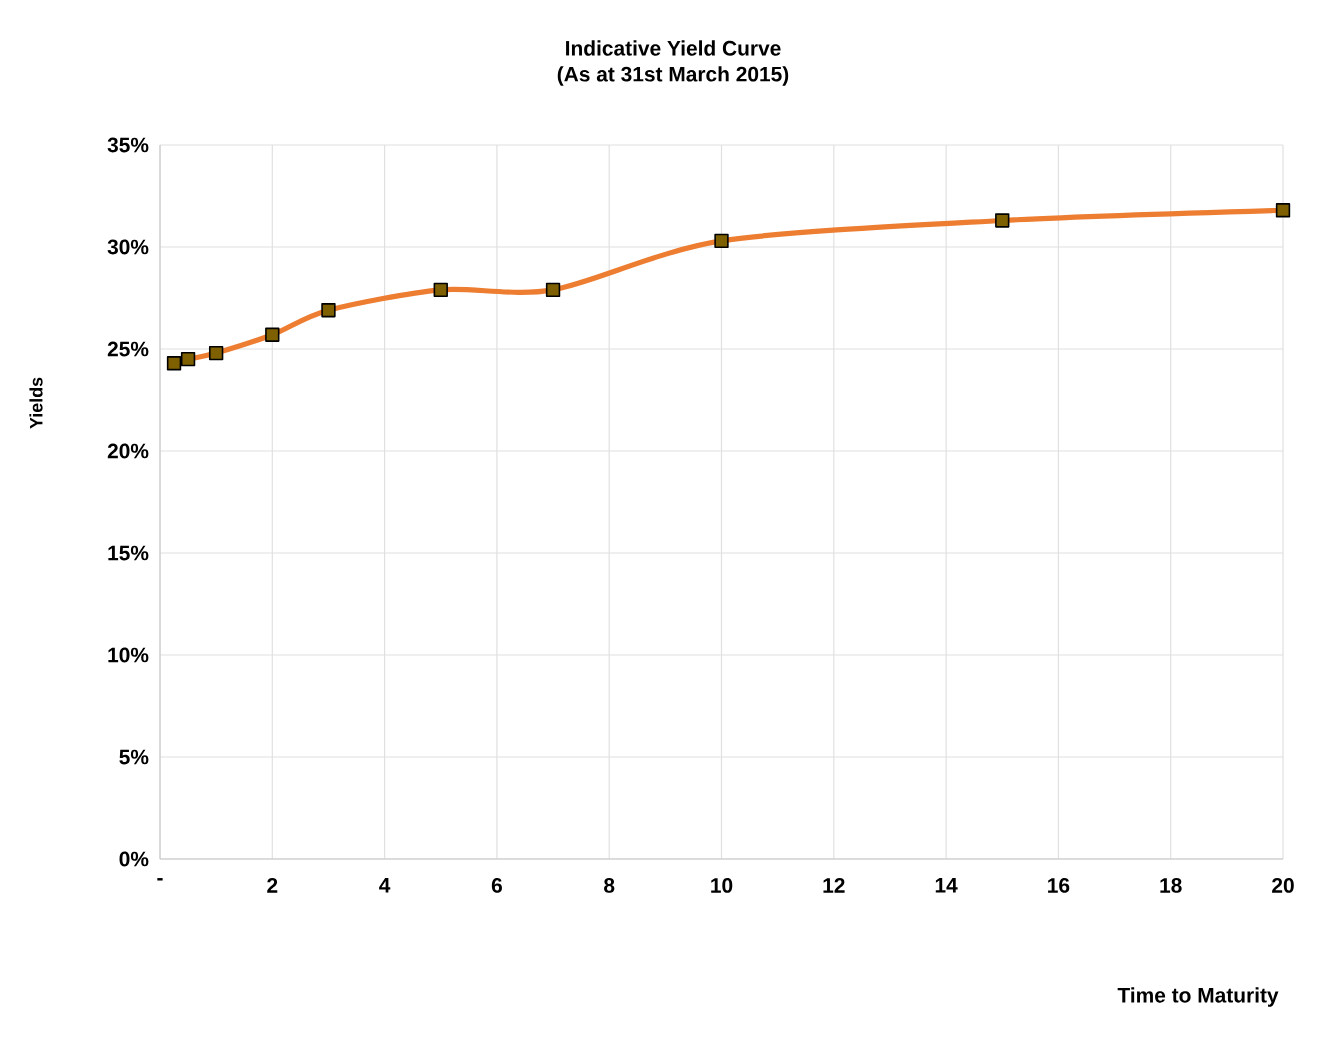 This screenshot has width=1324, height=1051. I want to click on y-tick-label: 0%, so click(134, 859).